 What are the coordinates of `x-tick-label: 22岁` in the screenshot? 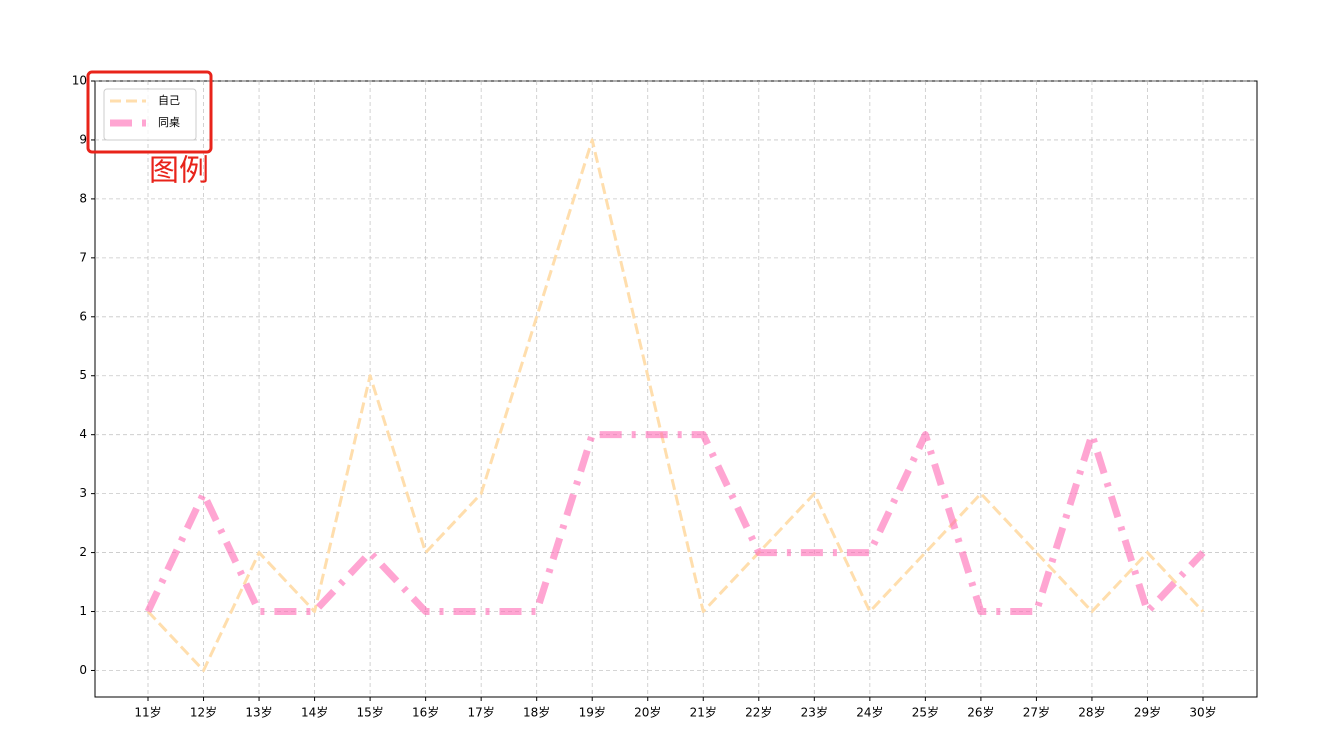 It's located at (758, 712).